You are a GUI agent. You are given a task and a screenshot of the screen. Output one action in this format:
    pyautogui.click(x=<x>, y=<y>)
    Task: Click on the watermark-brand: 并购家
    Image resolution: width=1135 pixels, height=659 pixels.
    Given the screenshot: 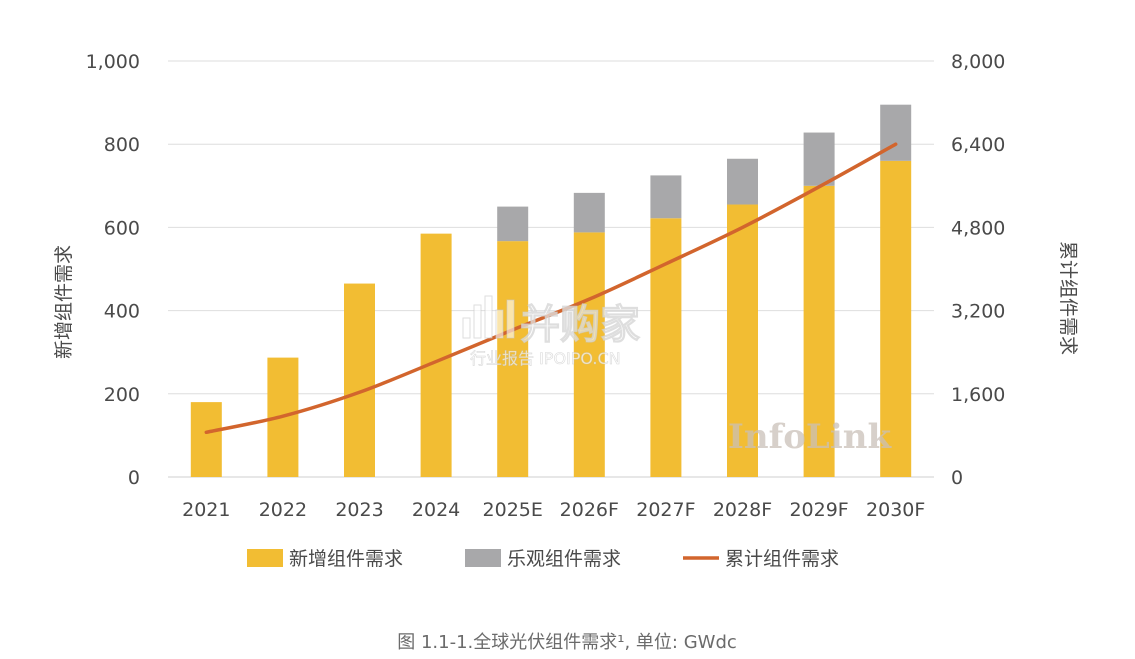 What is the action you would take?
    pyautogui.click(x=580, y=325)
    